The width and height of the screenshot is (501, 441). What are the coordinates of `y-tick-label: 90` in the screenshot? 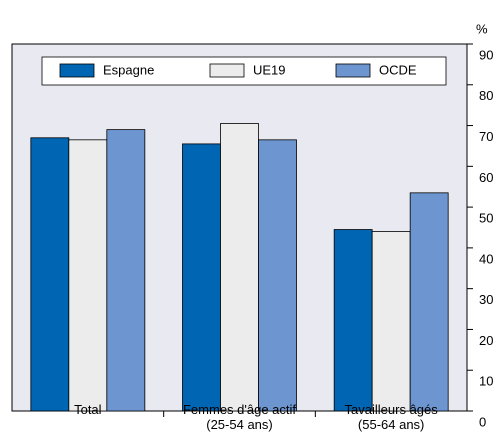 It's located at (486, 54).